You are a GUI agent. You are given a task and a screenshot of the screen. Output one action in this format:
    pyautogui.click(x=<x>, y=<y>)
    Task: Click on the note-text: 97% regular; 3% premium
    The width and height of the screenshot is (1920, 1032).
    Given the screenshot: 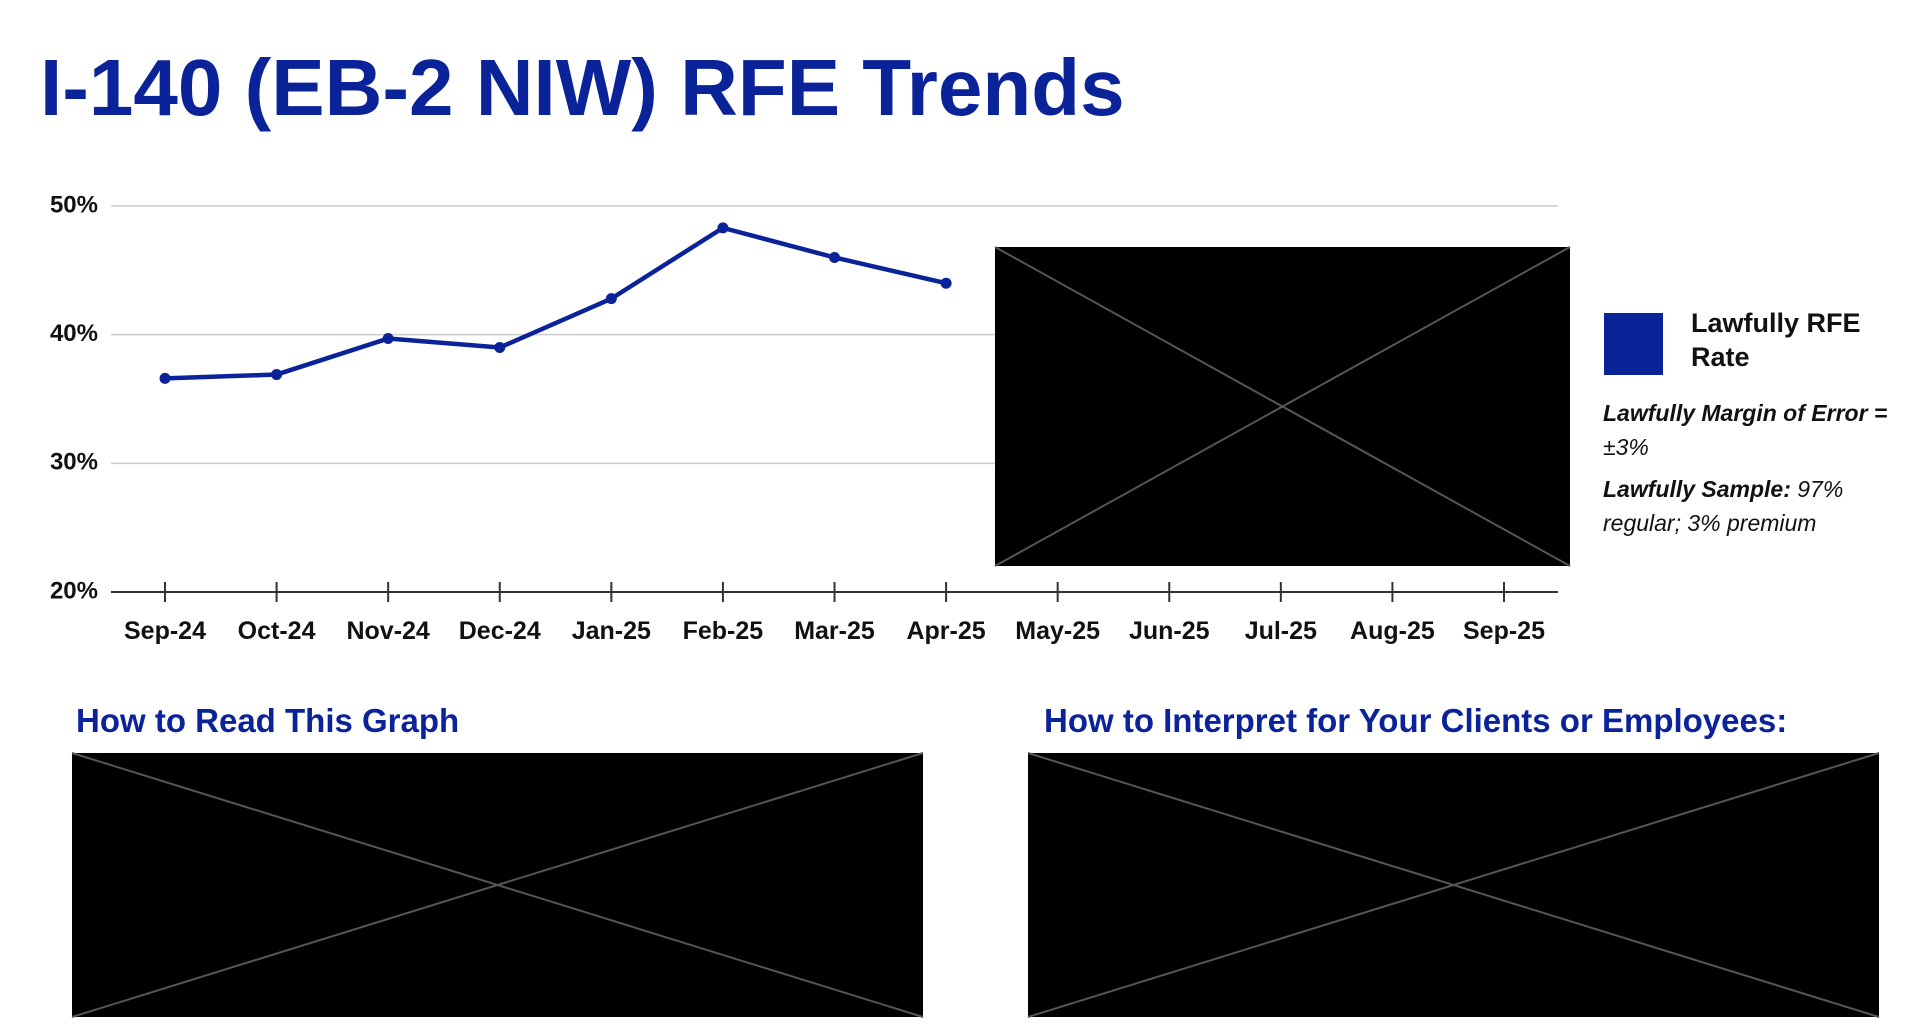 What is the action you would take?
    pyautogui.click(x=1723, y=506)
    